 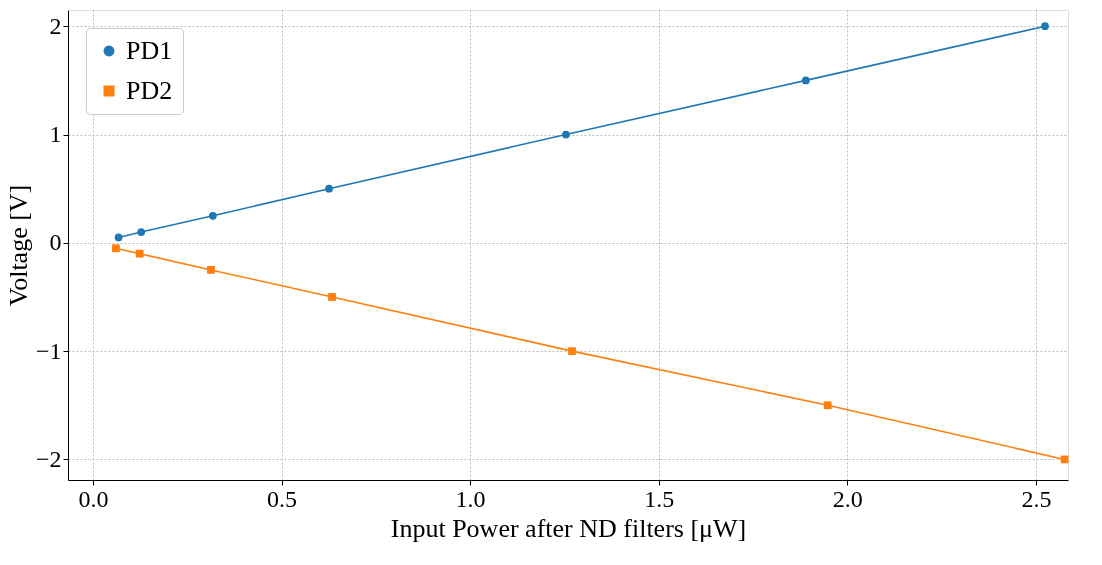 I want to click on y-tick-label: −1, so click(x=48, y=350).